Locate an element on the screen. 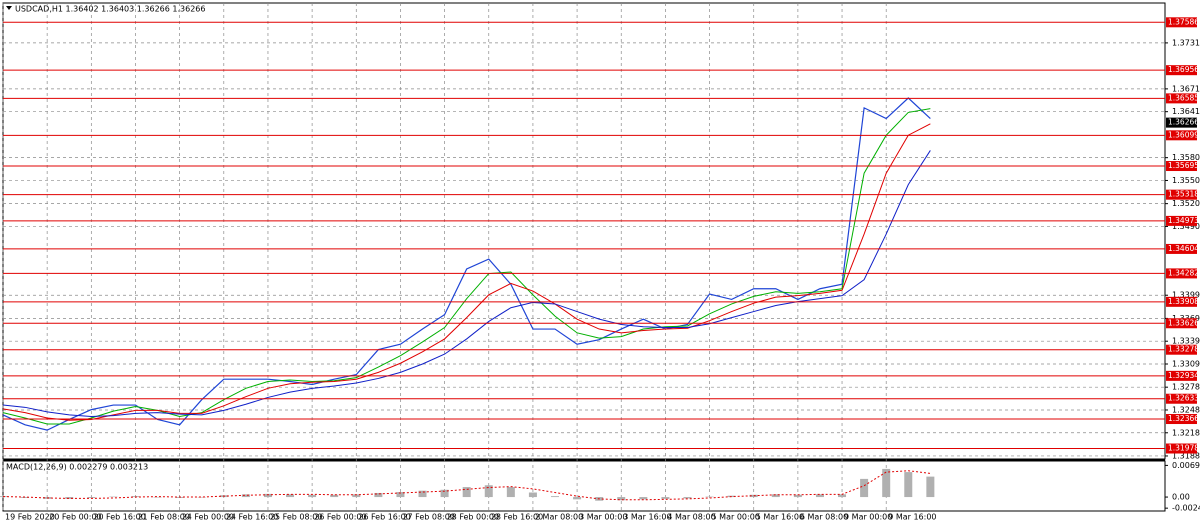 Image resolution: width=1200 pixels, height=524 pixels. level-label: 1.34973 is located at coordinates (1183, 220).